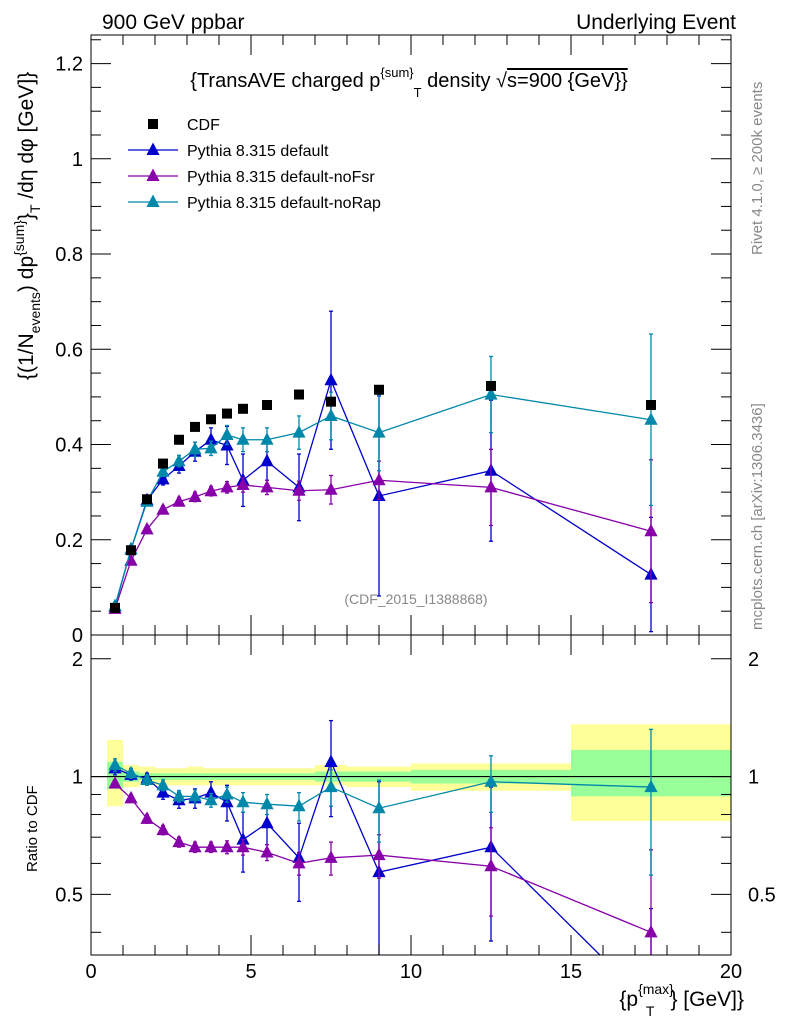  Describe the element at coordinates (27, 226) in the screenshot. I see `y-axis-label: {(1/Nevents) dp{sum}}T /dη dφ [GeV]}` at that location.